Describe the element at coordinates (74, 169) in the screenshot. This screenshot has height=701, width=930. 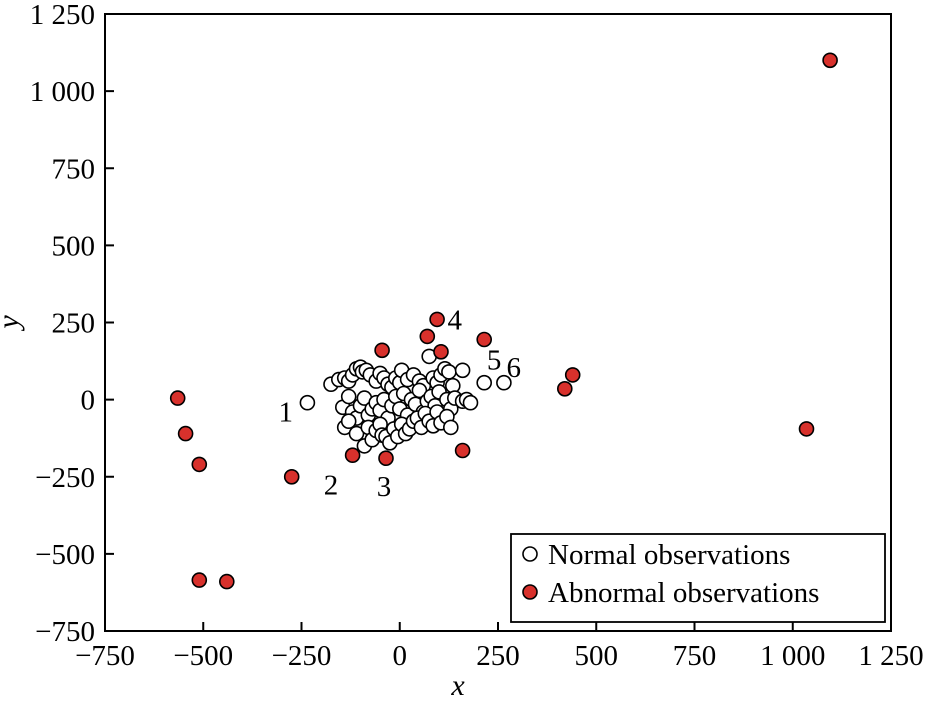
I see `y-tick-label: 750` at that location.